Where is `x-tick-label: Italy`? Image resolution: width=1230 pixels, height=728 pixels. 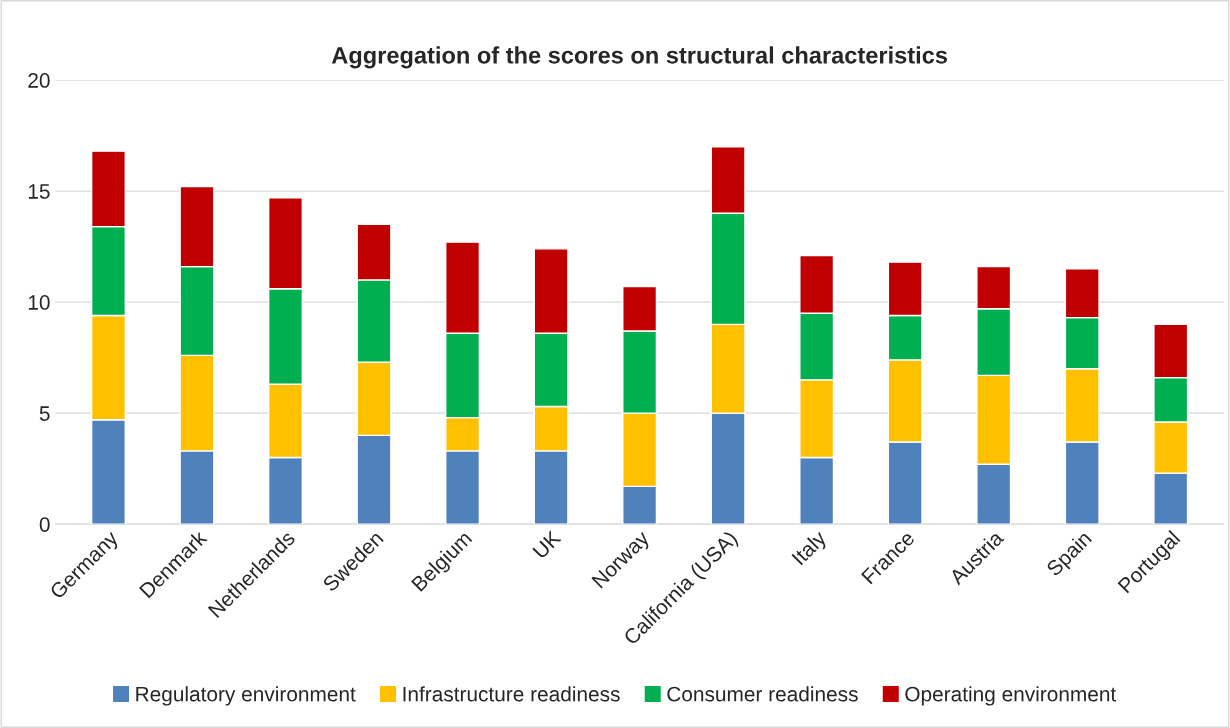
x-tick-label: Italy is located at coordinates (810, 549).